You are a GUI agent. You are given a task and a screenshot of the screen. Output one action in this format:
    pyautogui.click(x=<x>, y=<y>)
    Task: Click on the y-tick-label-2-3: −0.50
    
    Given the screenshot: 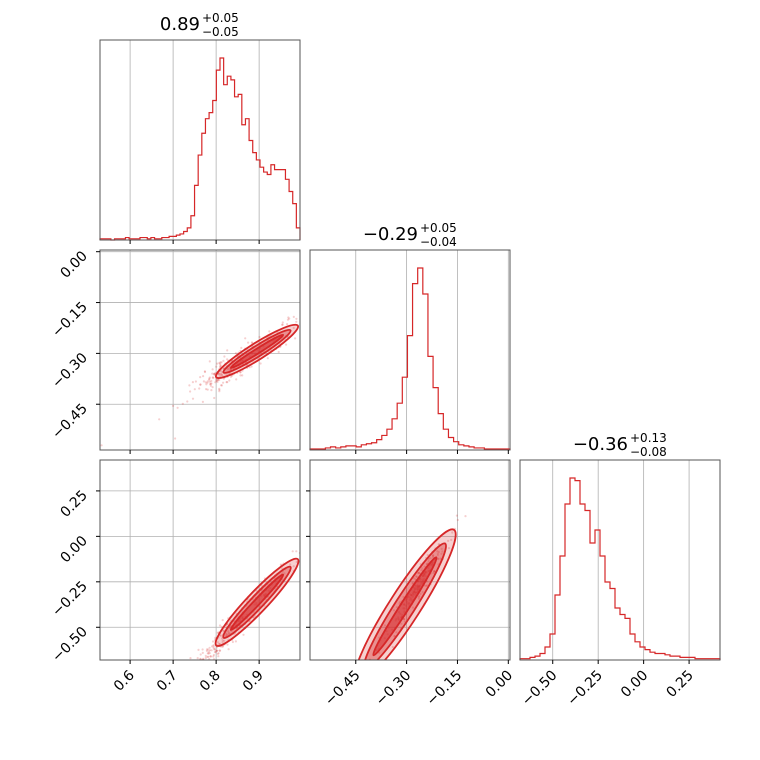 What is the action you would take?
    pyautogui.click(x=70, y=645)
    